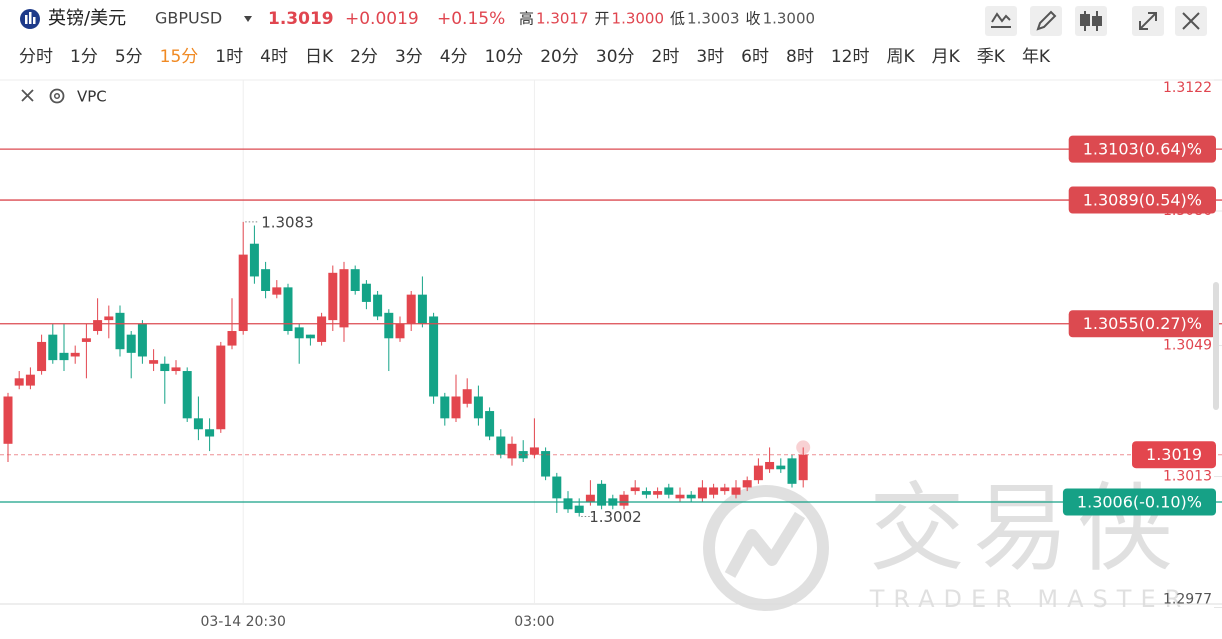  Describe the element at coordinates (1216, 346) in the screenshot. I see `scrollbar` at that location.